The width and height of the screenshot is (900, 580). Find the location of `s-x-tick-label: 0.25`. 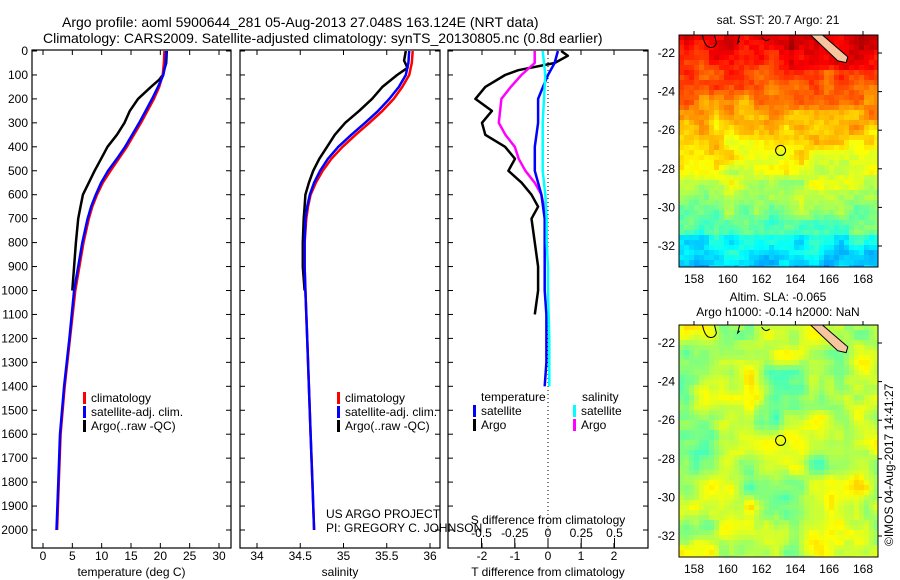

s-x-tick-label: 0.25 is located at coordinates (582, 533).